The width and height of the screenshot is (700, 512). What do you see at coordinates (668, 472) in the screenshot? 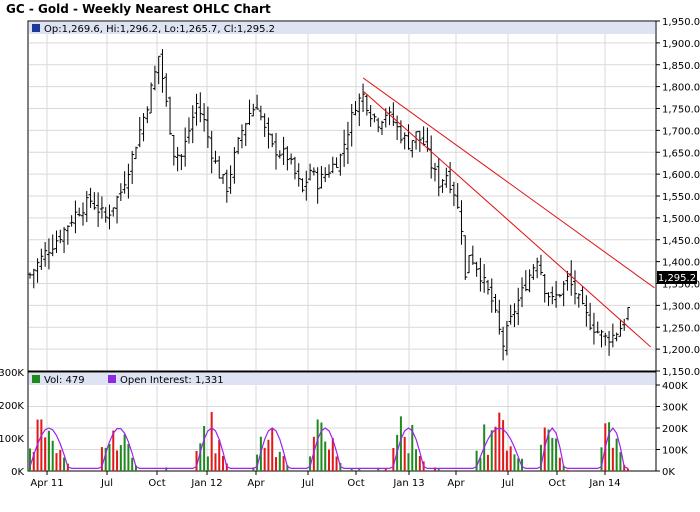
I see `volume-right-tick-label: 0K` at bounding box center [668, 472].